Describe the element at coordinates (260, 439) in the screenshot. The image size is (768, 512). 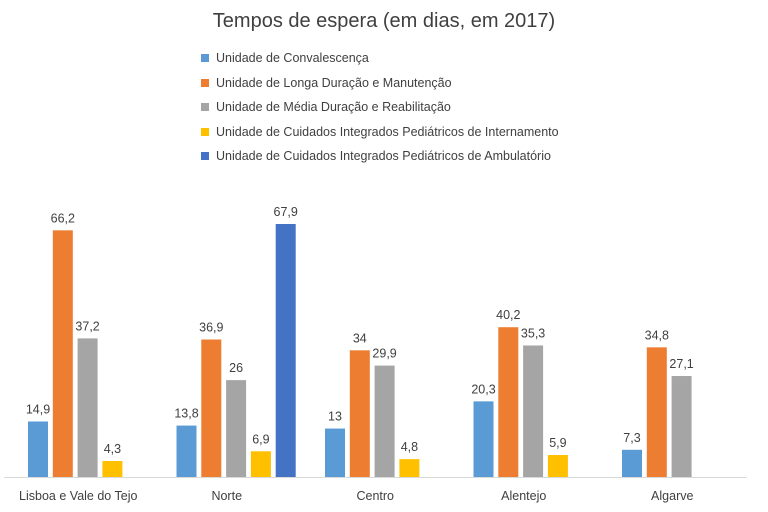
I see `data-label: 6,9` at that location.